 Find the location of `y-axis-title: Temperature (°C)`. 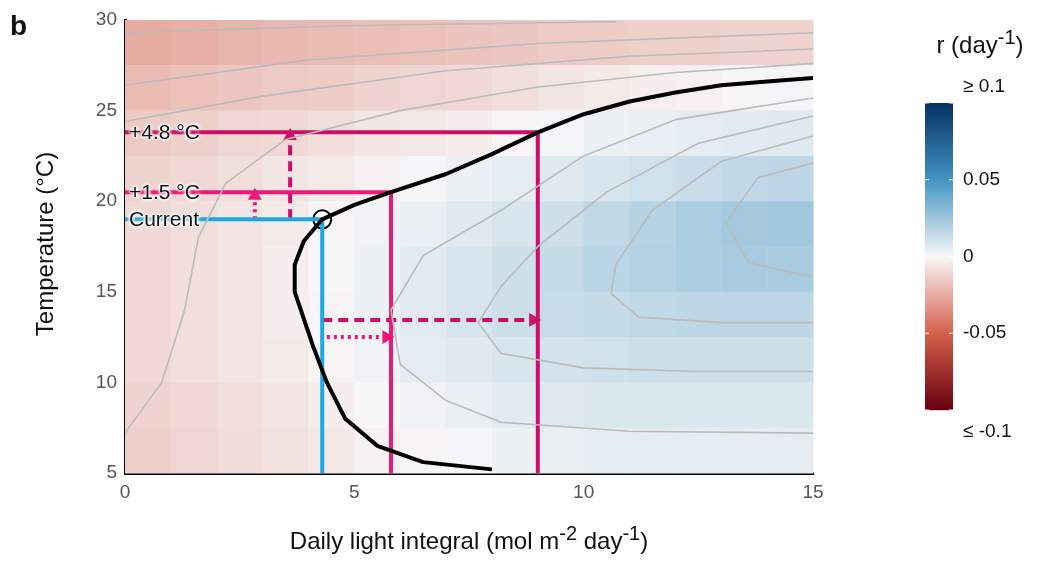

y-axis-title: Temperature (°C) is located at coordinates (45, 244).